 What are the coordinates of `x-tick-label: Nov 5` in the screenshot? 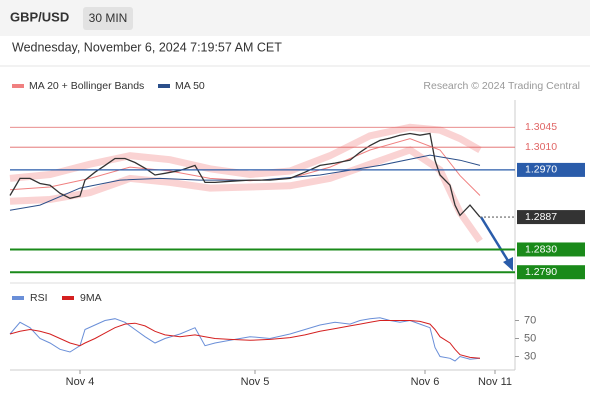 It's located at (255, 382).